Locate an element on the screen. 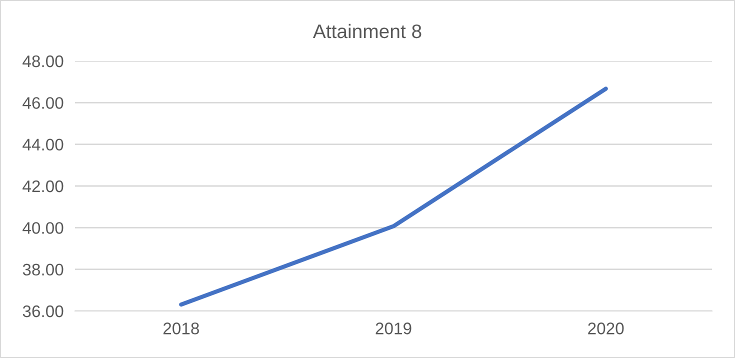 The height and width of the screenshot is (358, 735). x-tick-label: 2018 is located at coordinates (181, 328).